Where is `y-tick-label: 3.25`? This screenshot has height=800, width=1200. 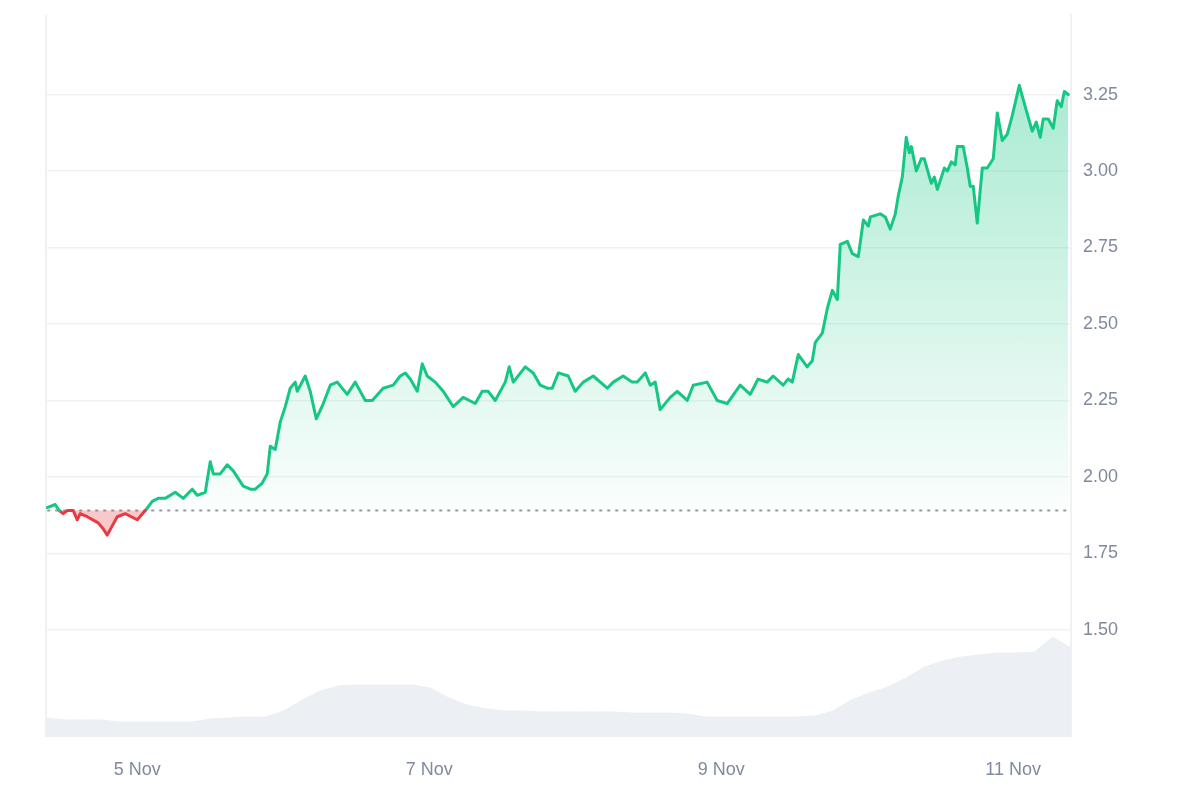 y-tick-label: 3.25 is located at coordinates (1101, 93).